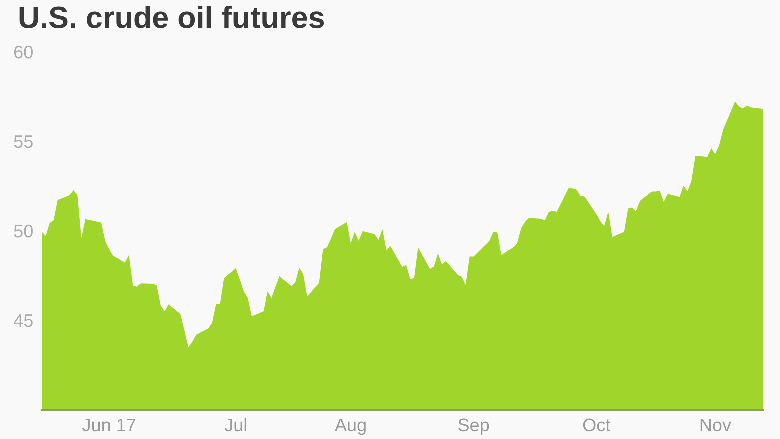 The height and width of the screenshot is (439, 780). What do you see at coordinates (235, 425) in the screenshot?
I see `x-tick-label: Jul` at bounding box center [235, 425].